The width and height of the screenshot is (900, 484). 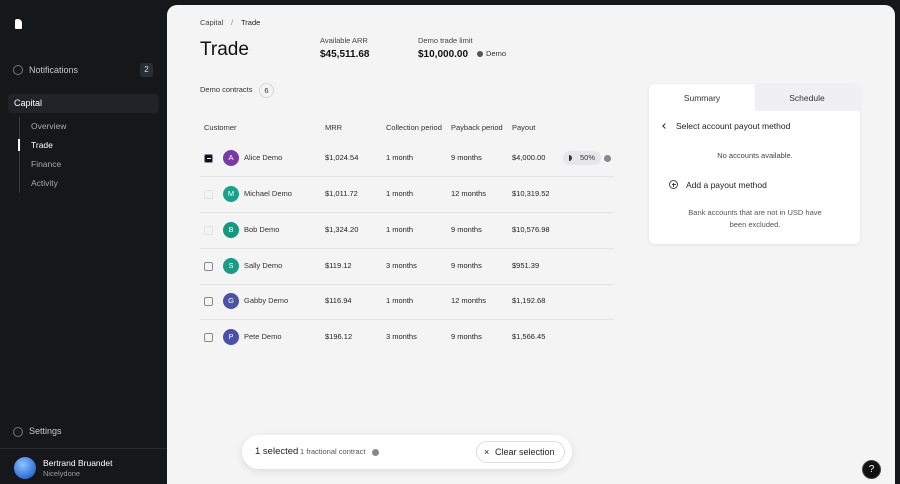 What do you see at coordinates (46, 164) in the screenshot?
I see `nav-item: Finance` at bounding box center [46, 164].